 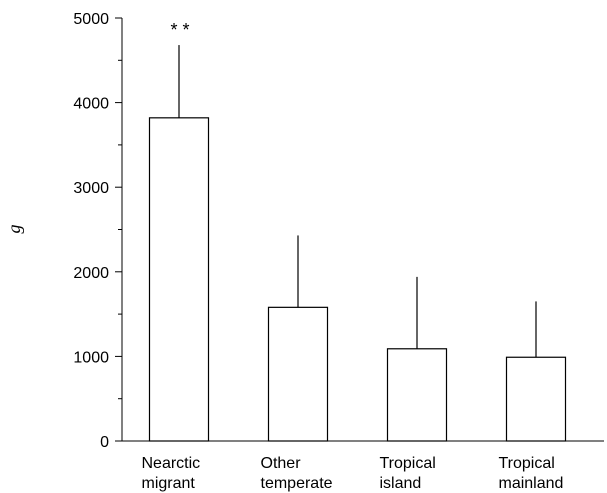 I want to click on category-label: Tropical mainland, so click(x=531, y=473).